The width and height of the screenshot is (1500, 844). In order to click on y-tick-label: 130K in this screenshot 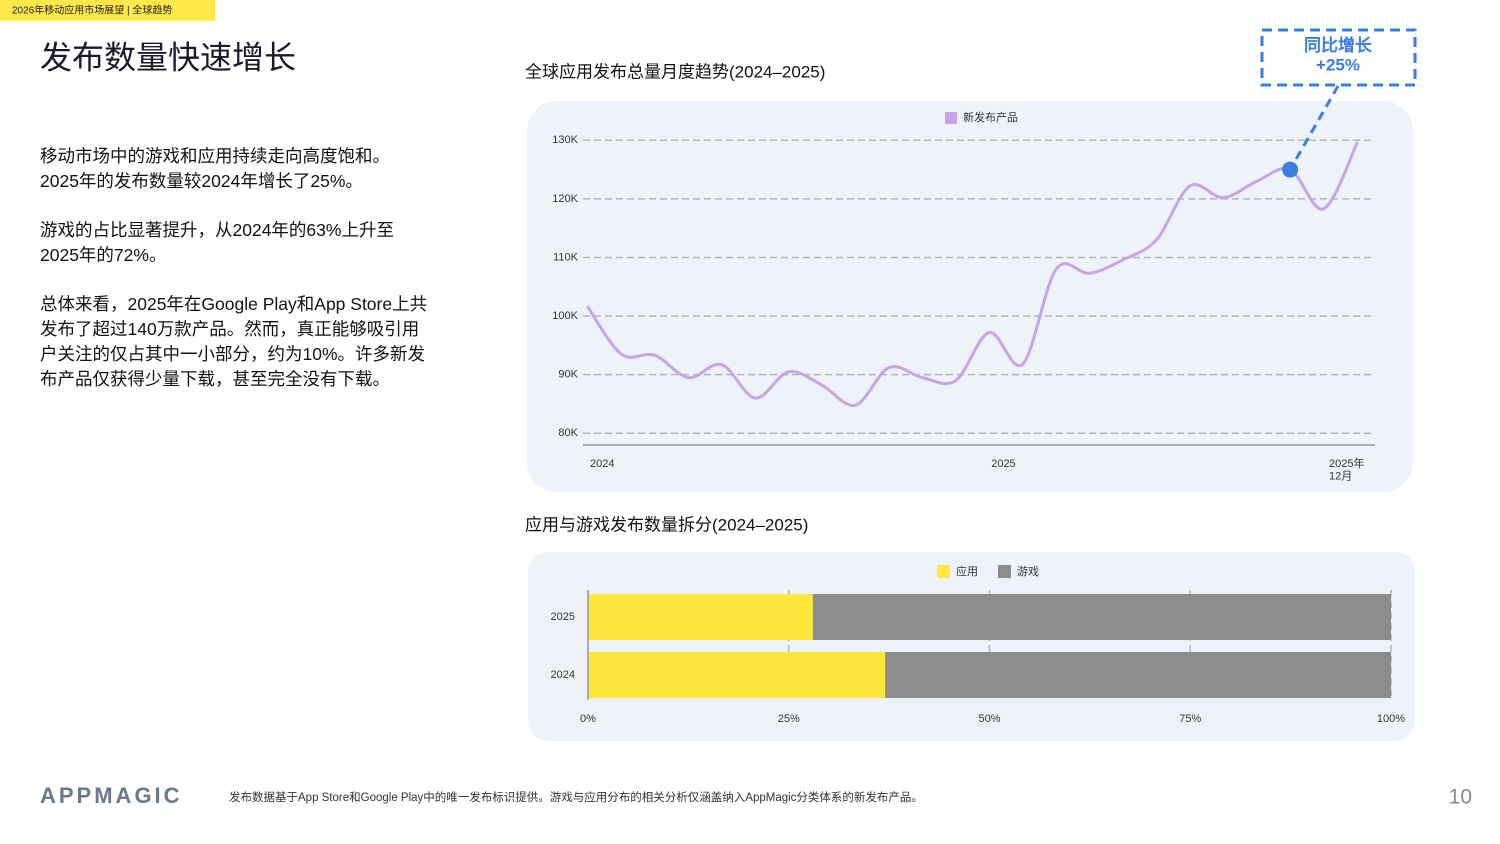, I will do `click(565, 140)`.